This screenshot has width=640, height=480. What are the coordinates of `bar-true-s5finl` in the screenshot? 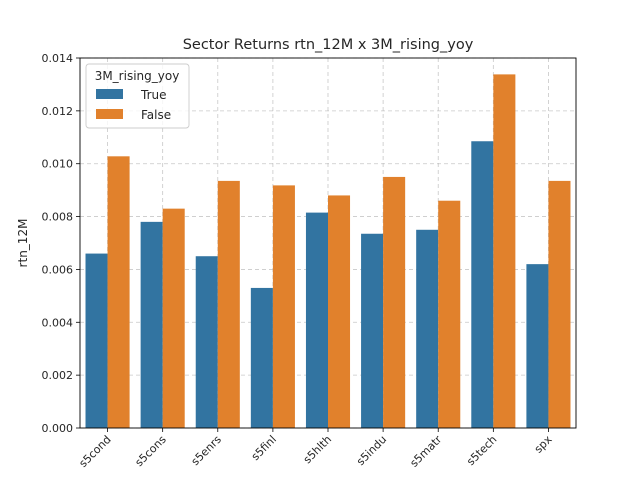 It's located at (261, 357).